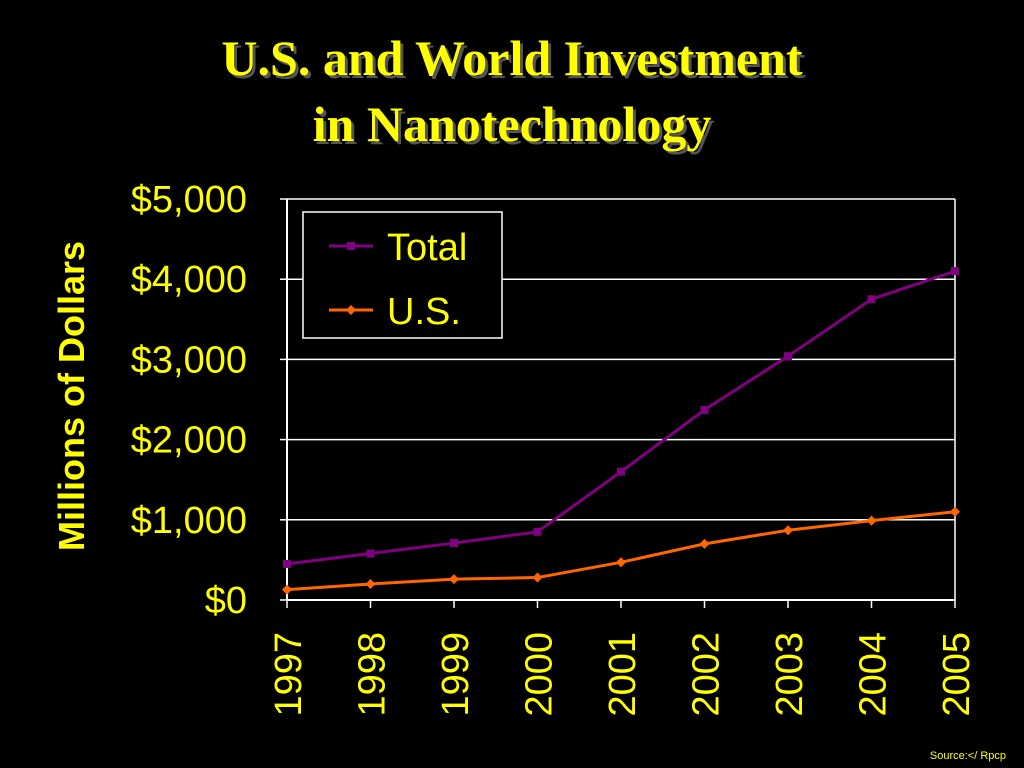 This screenshot has height=768, width=1024. I want to click on x-tick-label-5: 2002, so click(707, 674).